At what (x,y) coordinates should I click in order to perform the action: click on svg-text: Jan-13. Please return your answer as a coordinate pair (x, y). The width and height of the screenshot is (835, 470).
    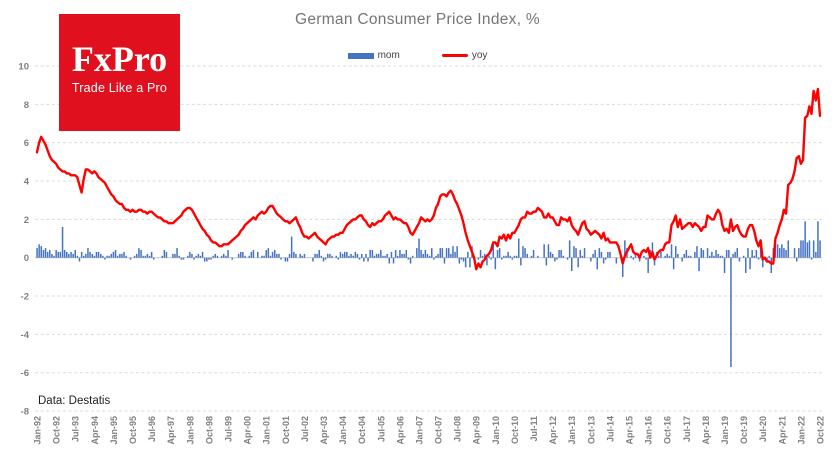
    Looking at the image, I should click on (572, 430).